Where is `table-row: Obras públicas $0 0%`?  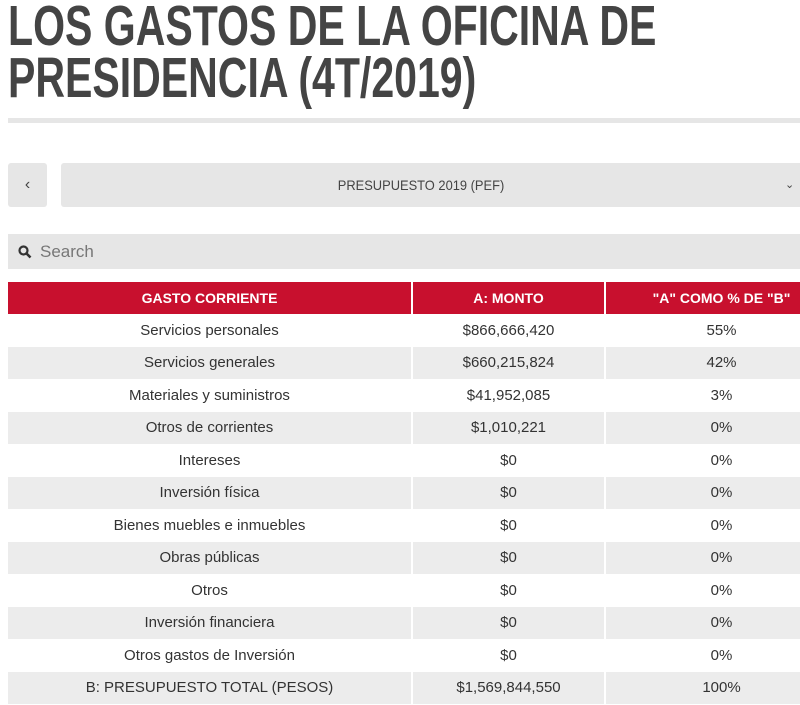
table-row: Obras públicas $0 0% is located at coordinates (404, 557).